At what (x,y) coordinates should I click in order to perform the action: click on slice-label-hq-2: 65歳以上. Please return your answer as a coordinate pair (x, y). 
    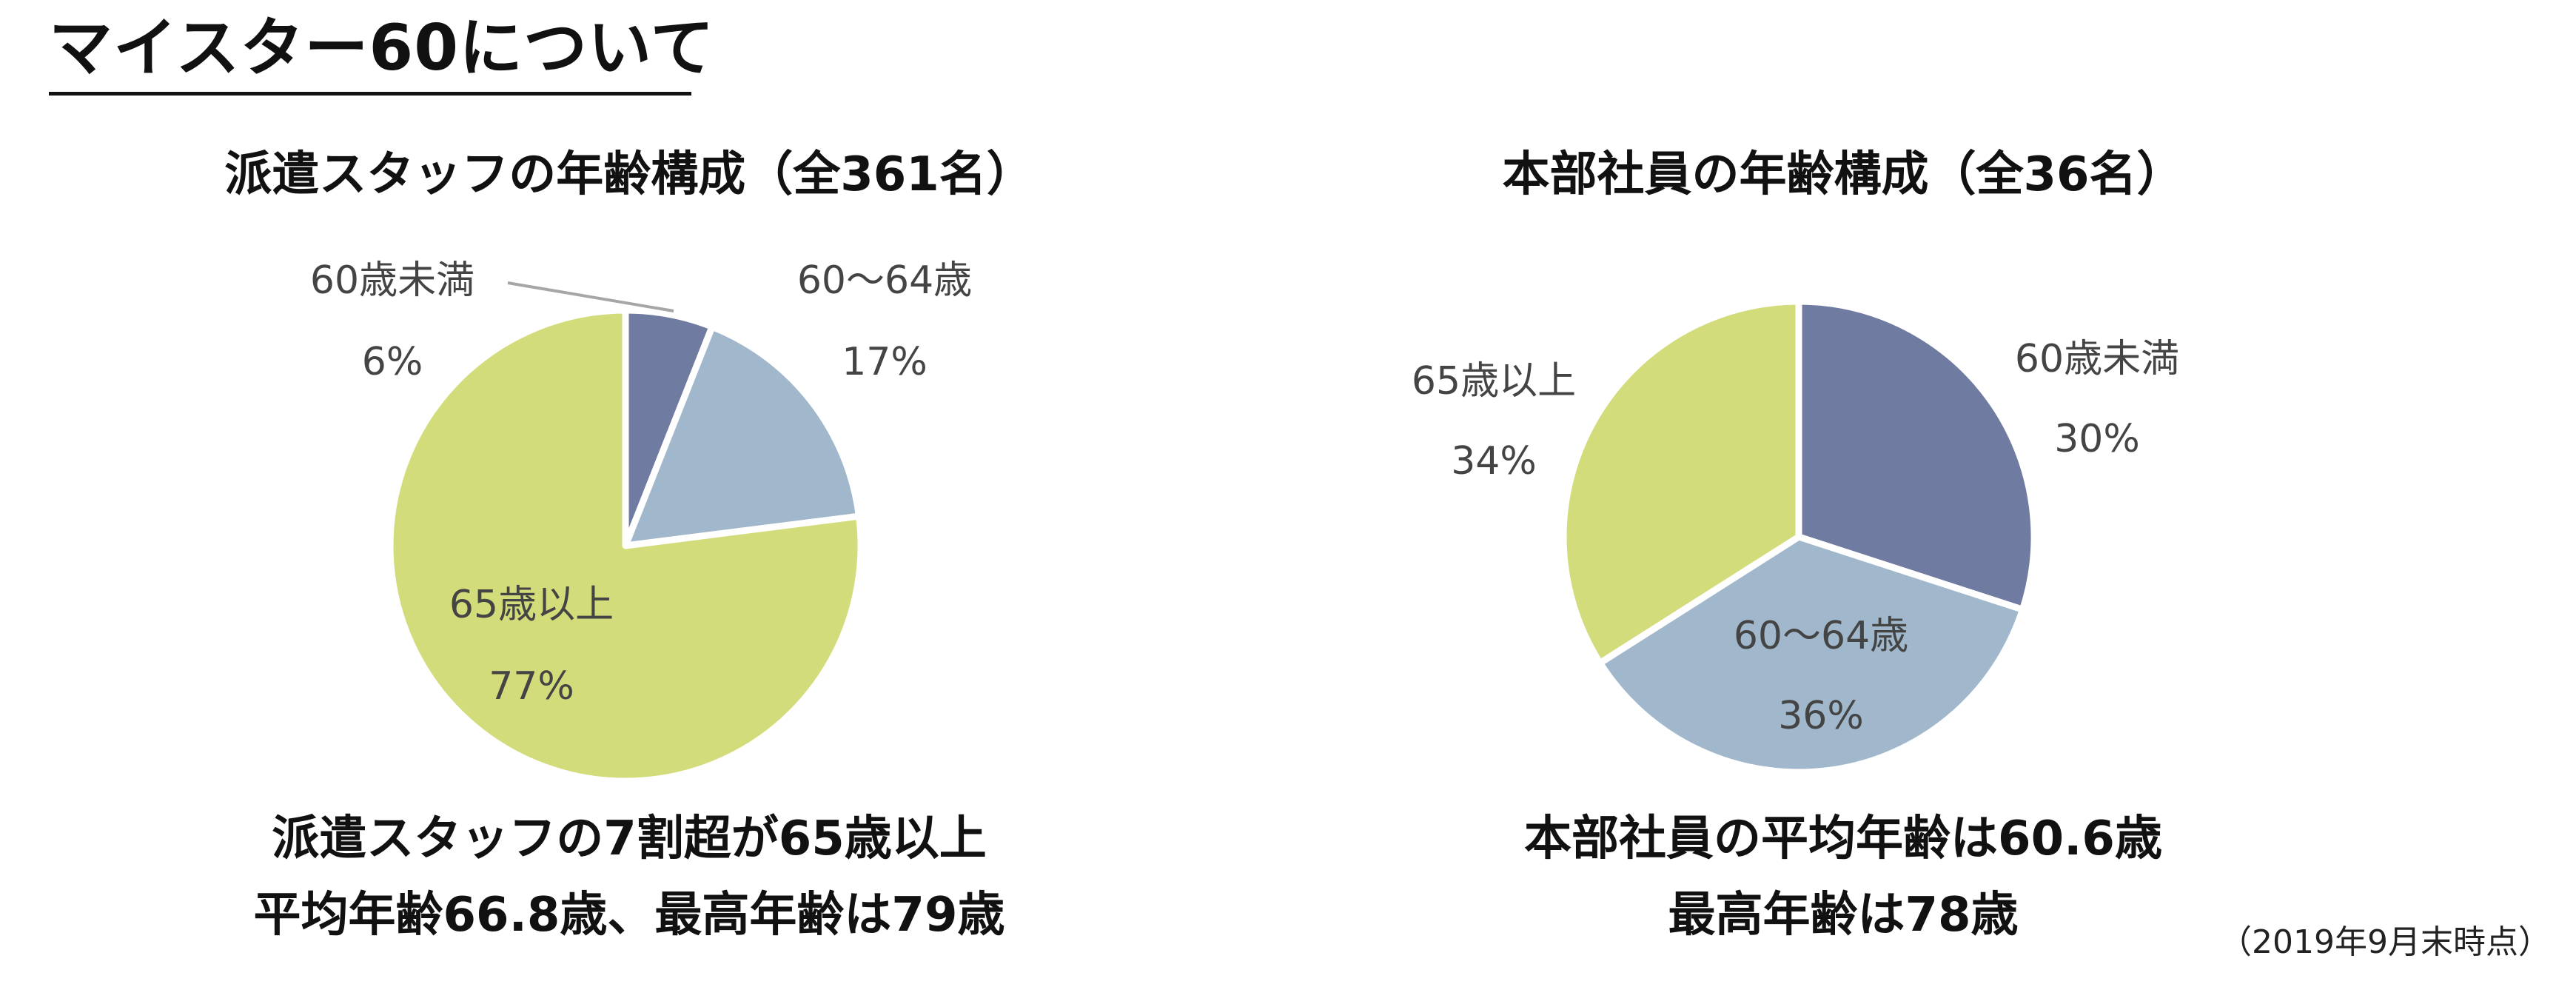
    Looking at the image, I should click on (1494, 381).